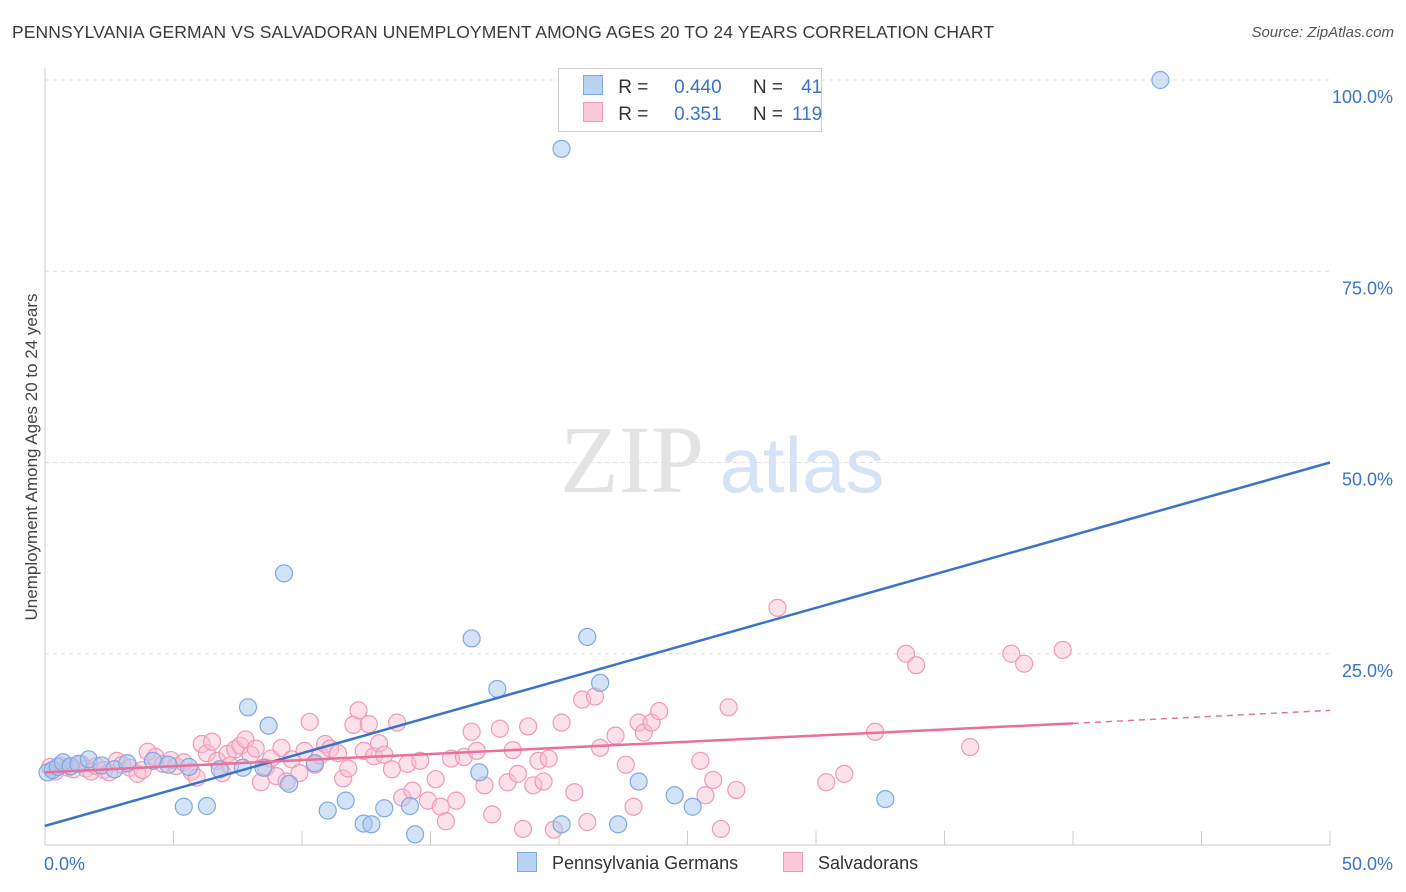 This screenshot has height=892, width=1406. Describe the element at coordinates (1322, 32) in the screenshot. I see `source-label: Source: ZipAtlas.com` at that location.